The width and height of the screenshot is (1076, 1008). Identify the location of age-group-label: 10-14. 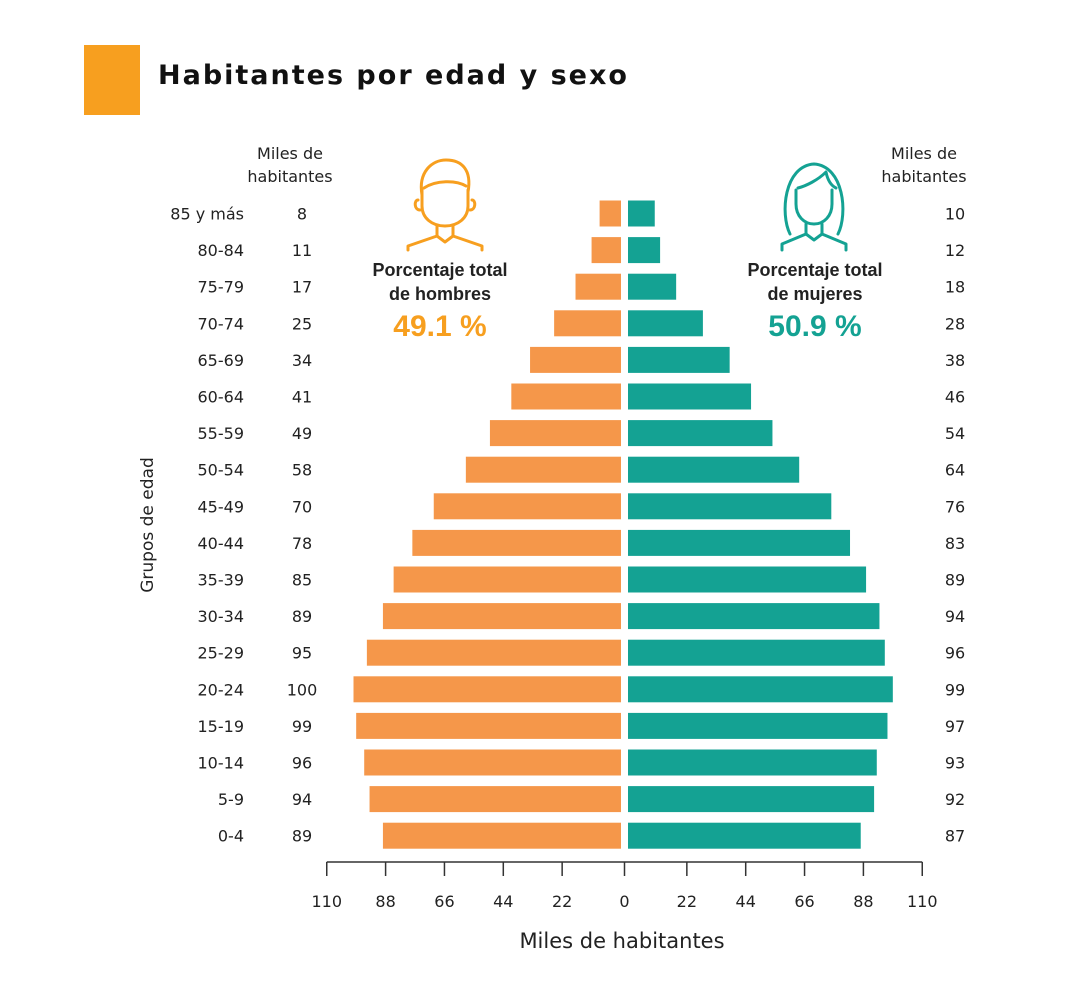
(221, 763).